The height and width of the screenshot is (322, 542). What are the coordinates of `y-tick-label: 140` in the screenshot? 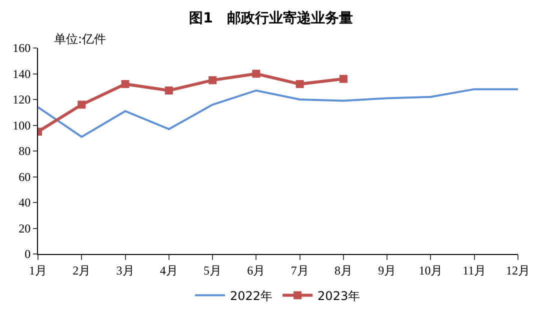 It's located at (21, 73).